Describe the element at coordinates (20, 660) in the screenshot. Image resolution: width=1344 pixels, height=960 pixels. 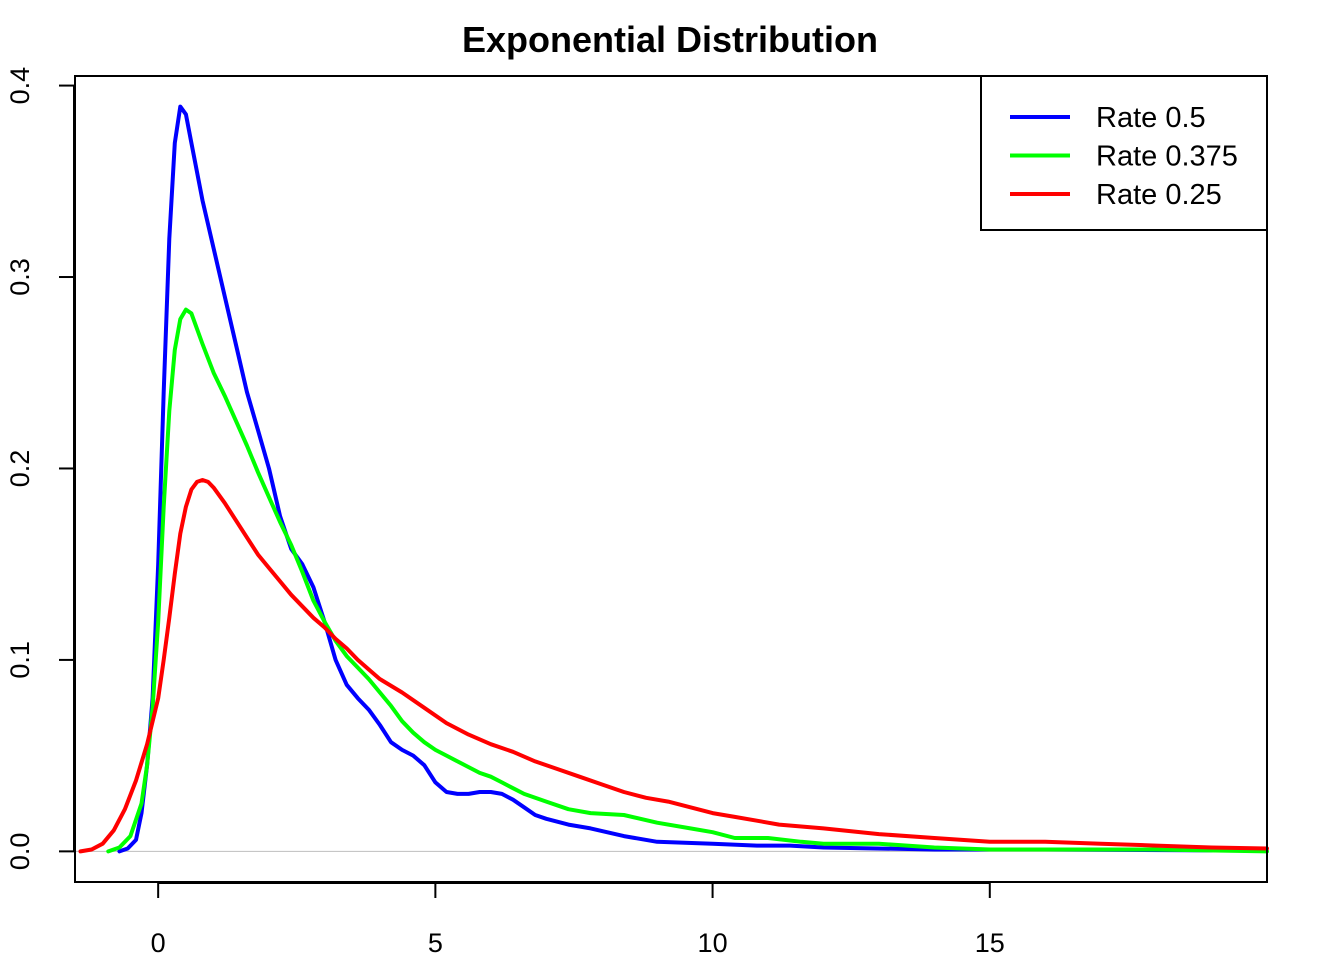
I see `y-tick-label: 0.1` at that location.